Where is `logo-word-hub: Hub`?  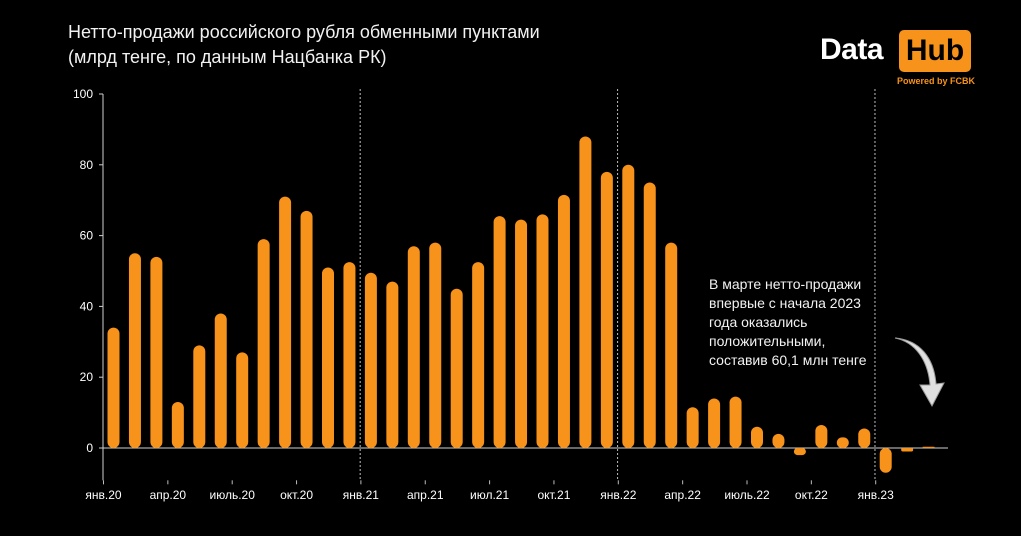 logo-word-hub: Hub is located at coordinates (935, 51).